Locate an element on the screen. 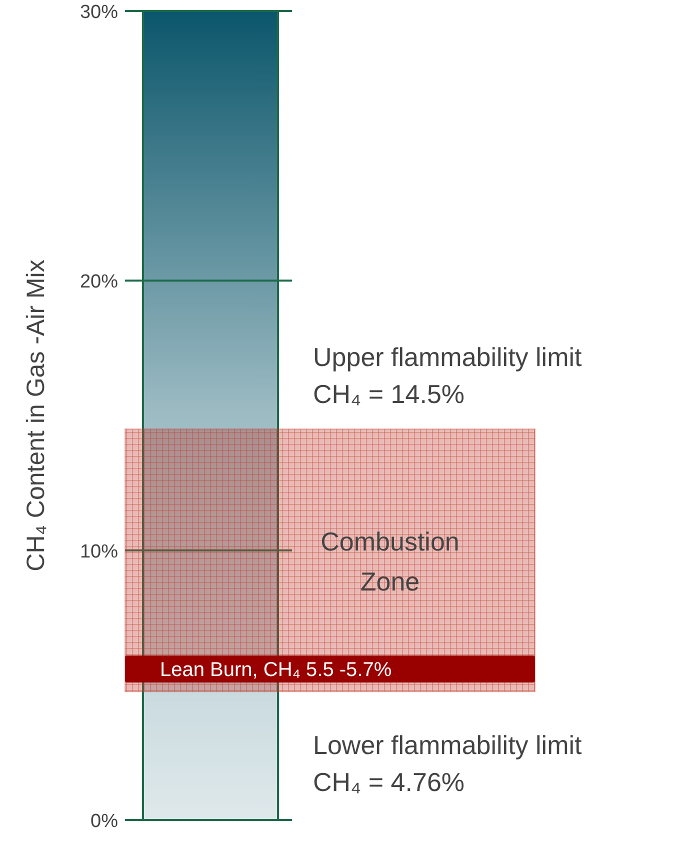 The image size is (684, 857). y-tick-label: 10% is located at coordinates (99, 551).